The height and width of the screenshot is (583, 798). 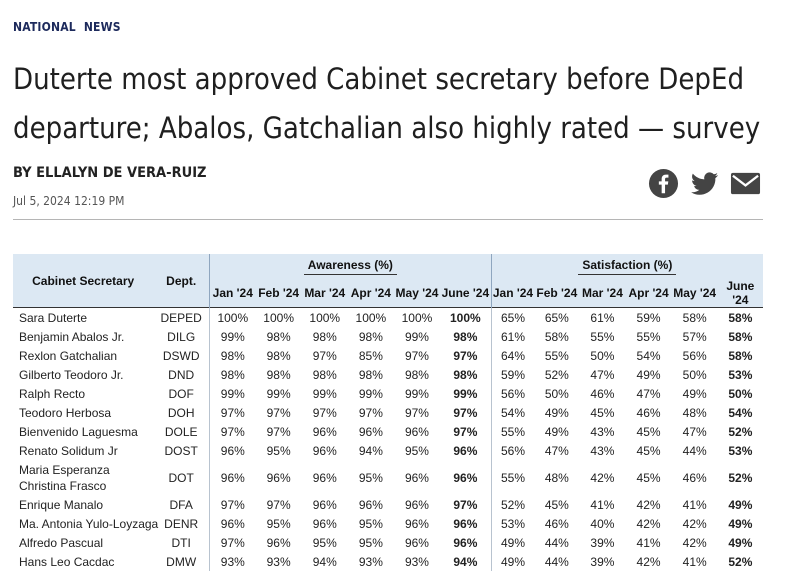 I want to click on dept-cell: DENR, so click(x=181, y=523).